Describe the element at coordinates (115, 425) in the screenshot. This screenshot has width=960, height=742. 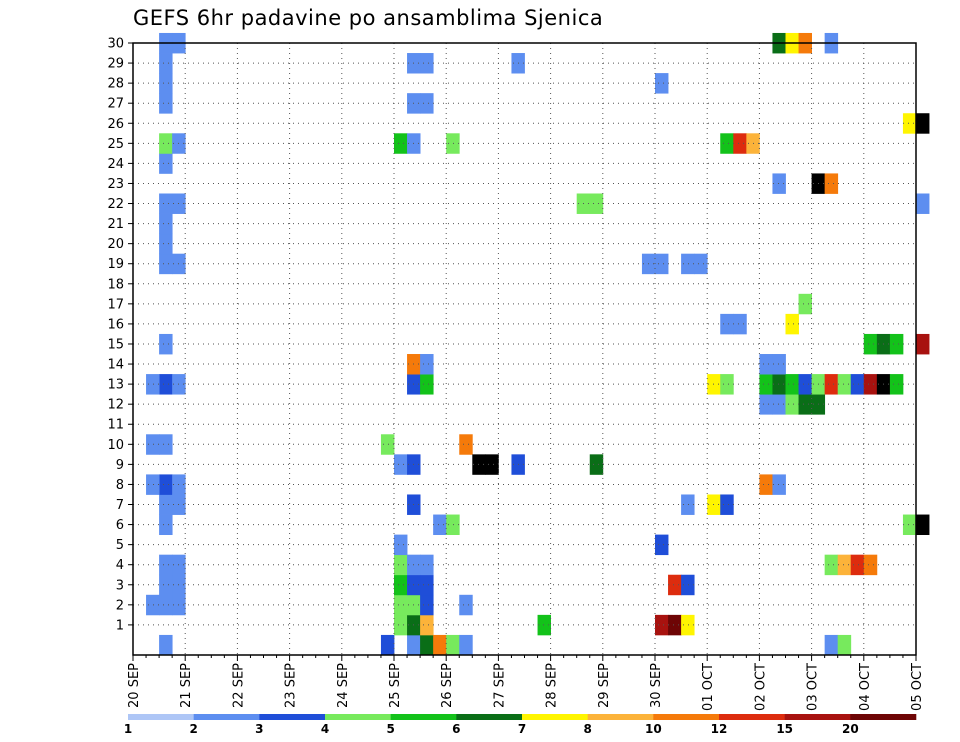
I see `y-tick-label: 11` at that location.